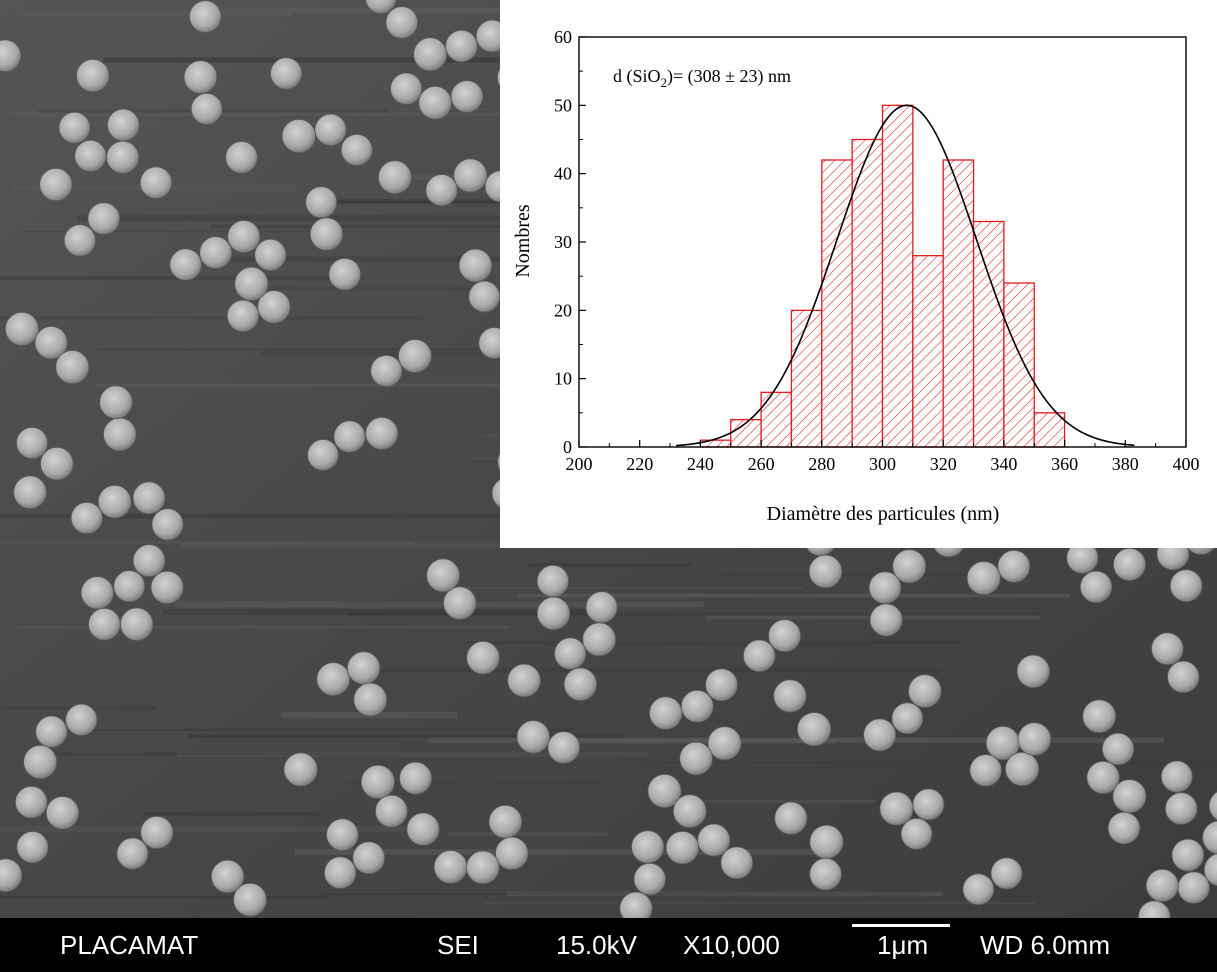 Image resolution: width=1217 pixels, height=972 pixels. What do you see at coordinates (901, 925) in the screenshot?
I see `scale-bar` at bounding box center [901, 925].